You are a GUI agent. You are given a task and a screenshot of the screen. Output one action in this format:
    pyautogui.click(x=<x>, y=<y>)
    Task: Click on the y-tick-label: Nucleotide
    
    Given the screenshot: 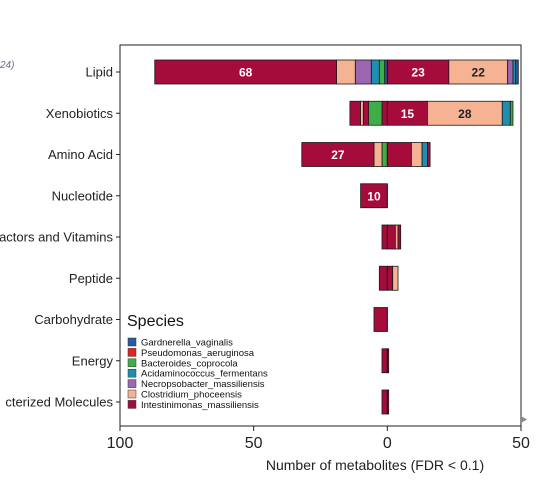 What is the action you would take?
    pyautogui.click(x=82, y=195)
    